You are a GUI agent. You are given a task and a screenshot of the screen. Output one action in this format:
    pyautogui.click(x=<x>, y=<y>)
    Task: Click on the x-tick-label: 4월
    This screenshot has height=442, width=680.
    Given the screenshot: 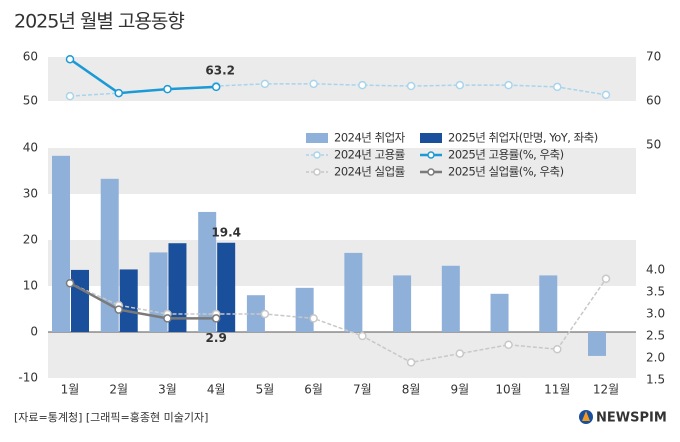 What is the action you would take?
    pyautogui.click(x=216, y=390)
    